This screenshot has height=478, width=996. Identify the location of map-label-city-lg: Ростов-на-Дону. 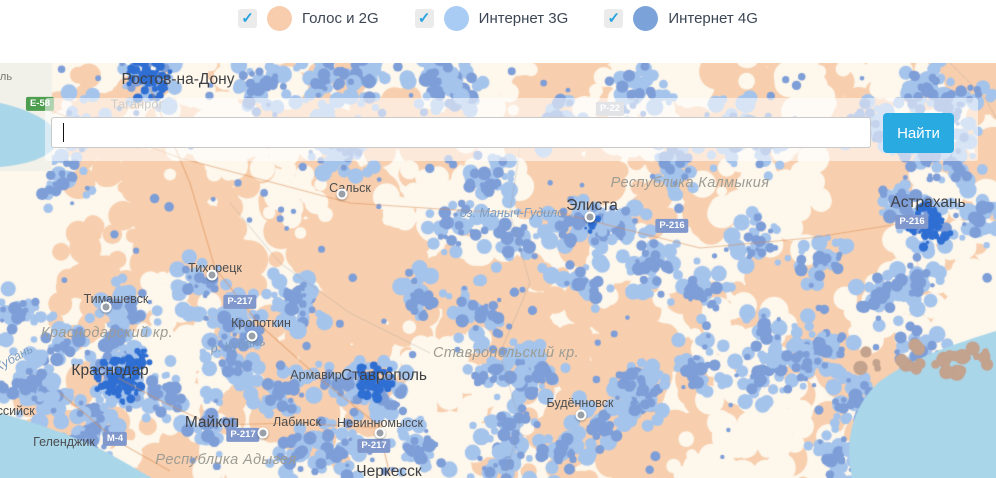
(178, 79).